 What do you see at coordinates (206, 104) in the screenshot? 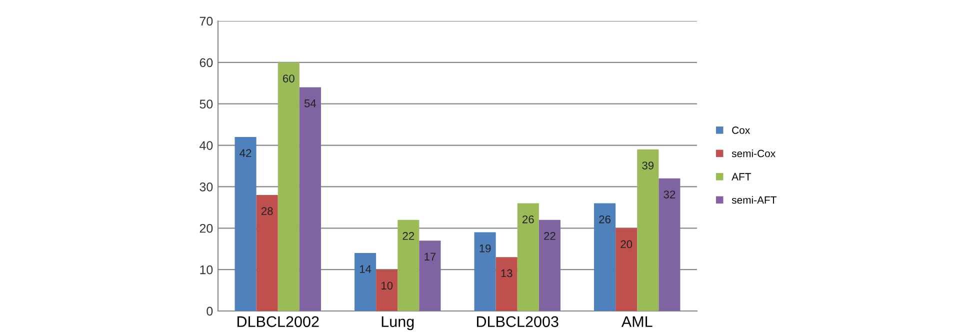
I see `y-tick-label: 50` at bounding box center [206, 104].